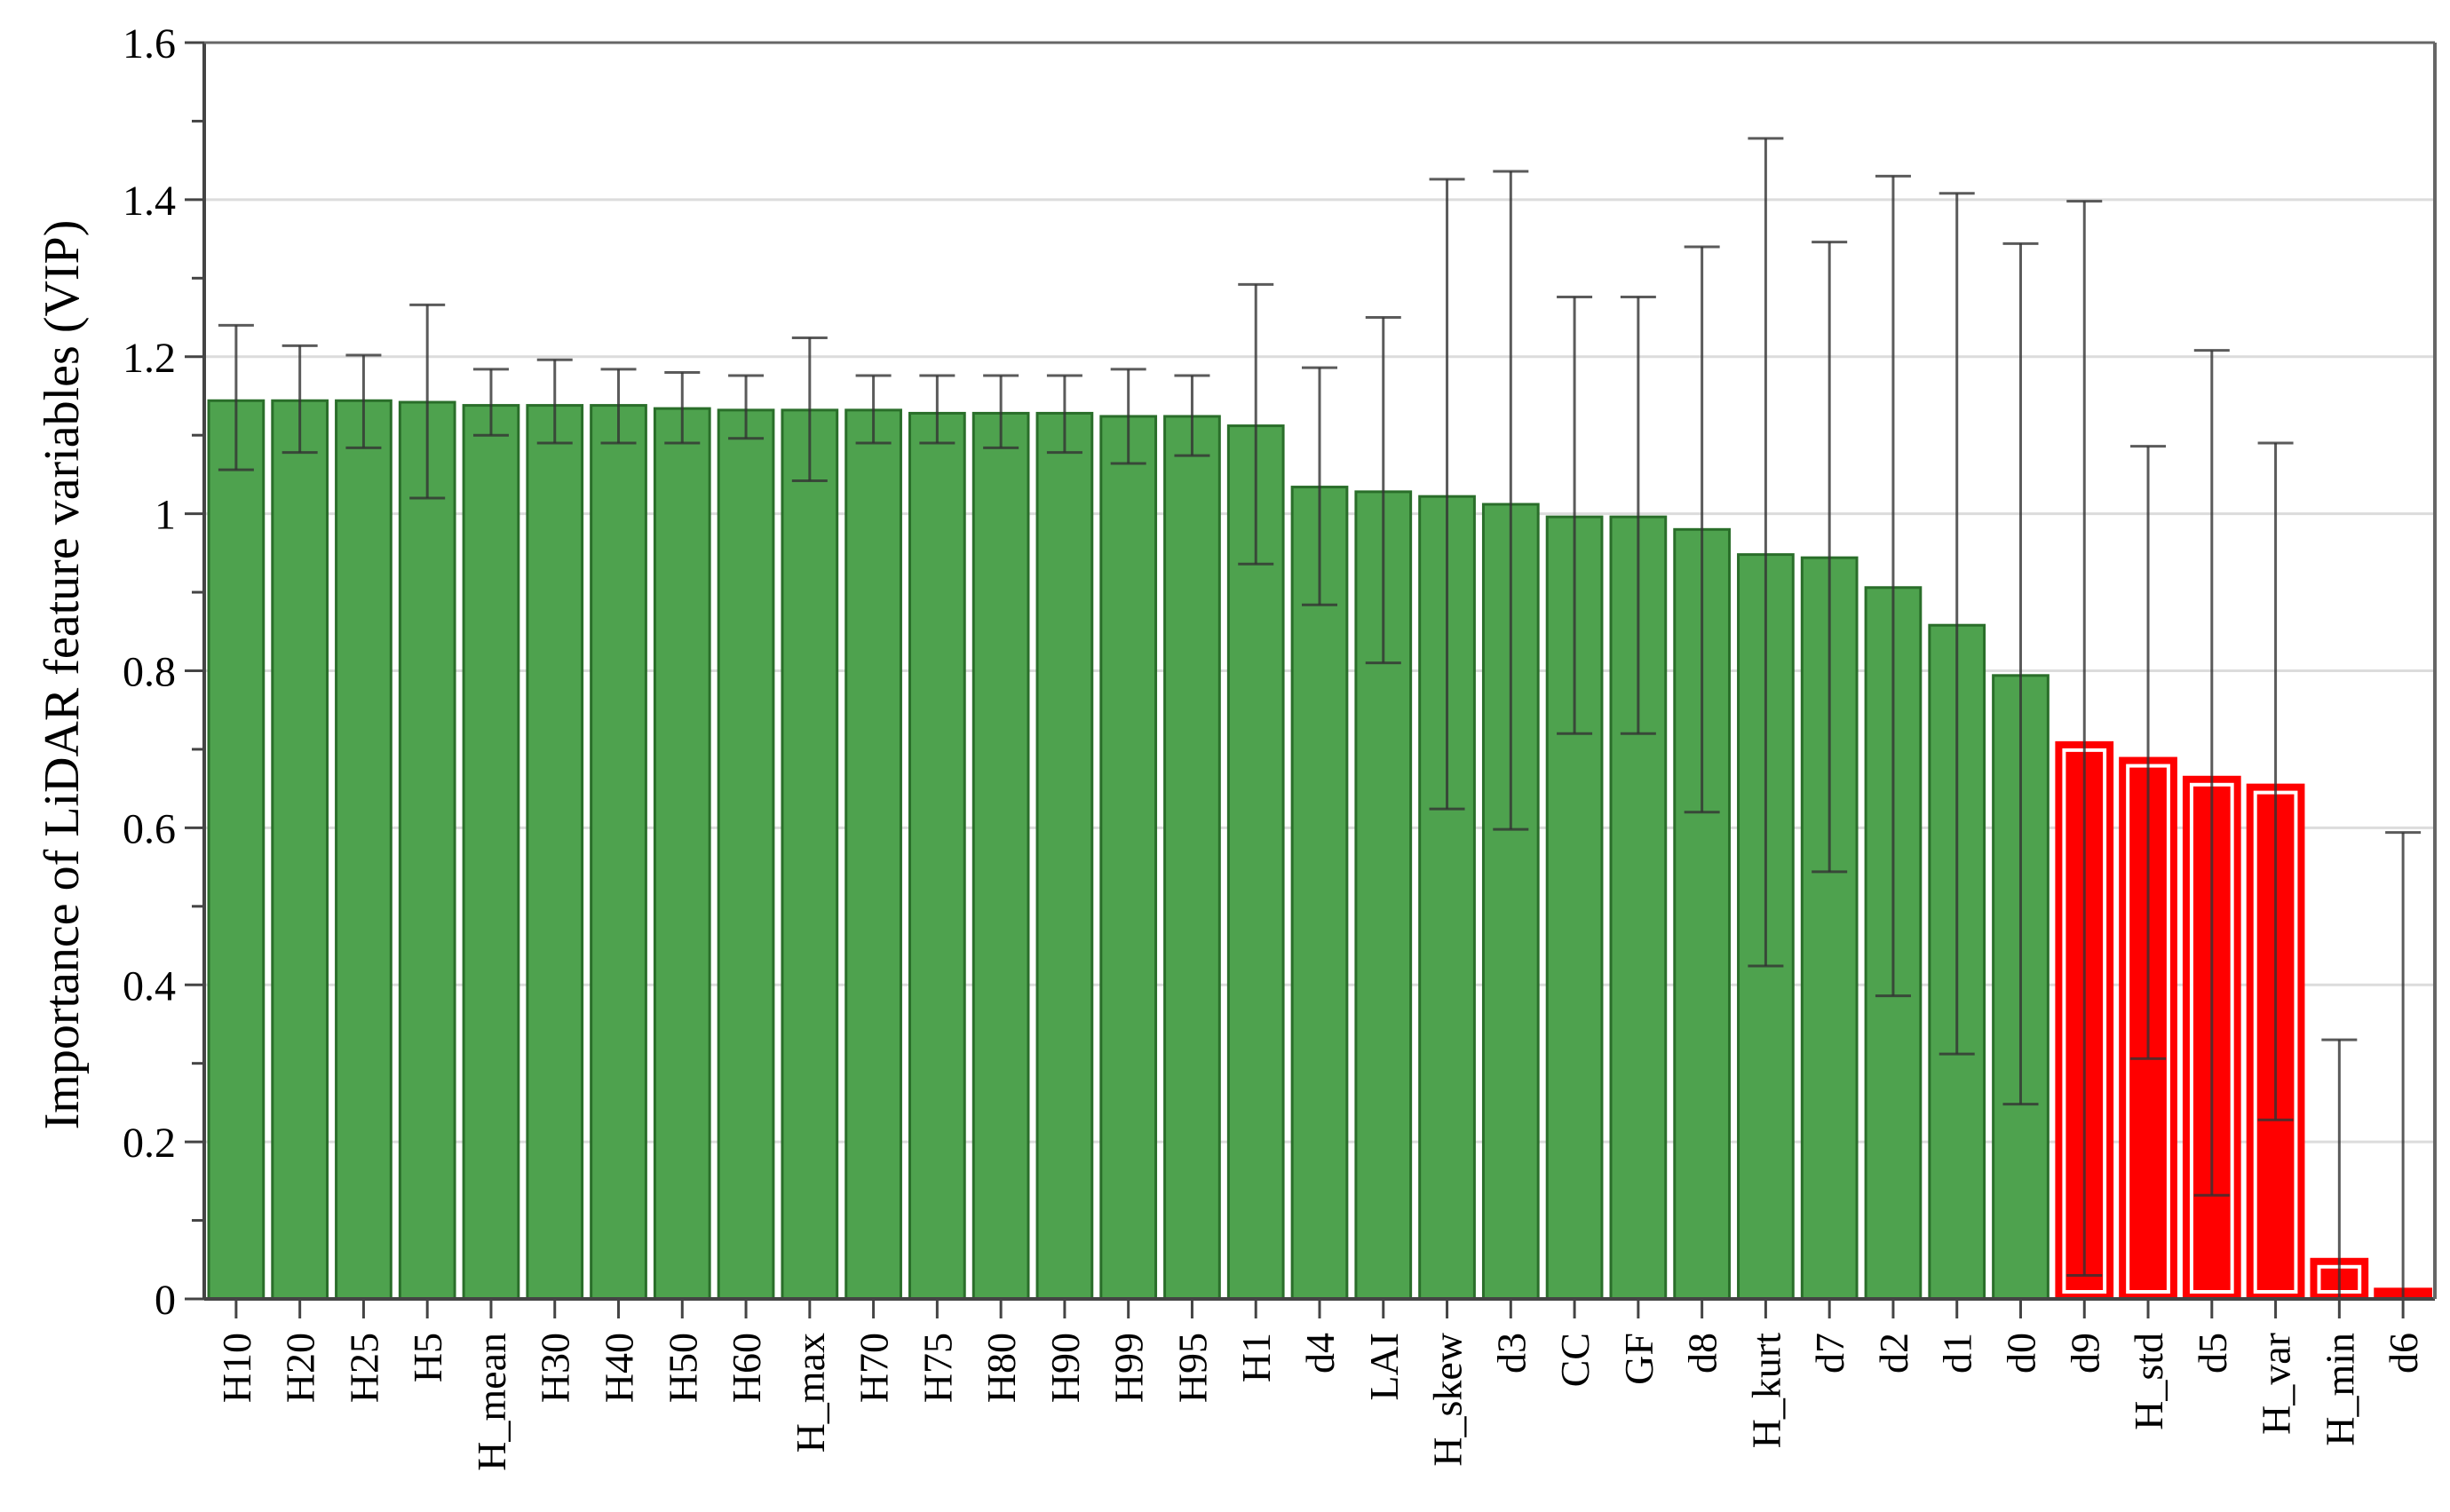  I want to click on x-tick-label: H25, so click(363, 1368).